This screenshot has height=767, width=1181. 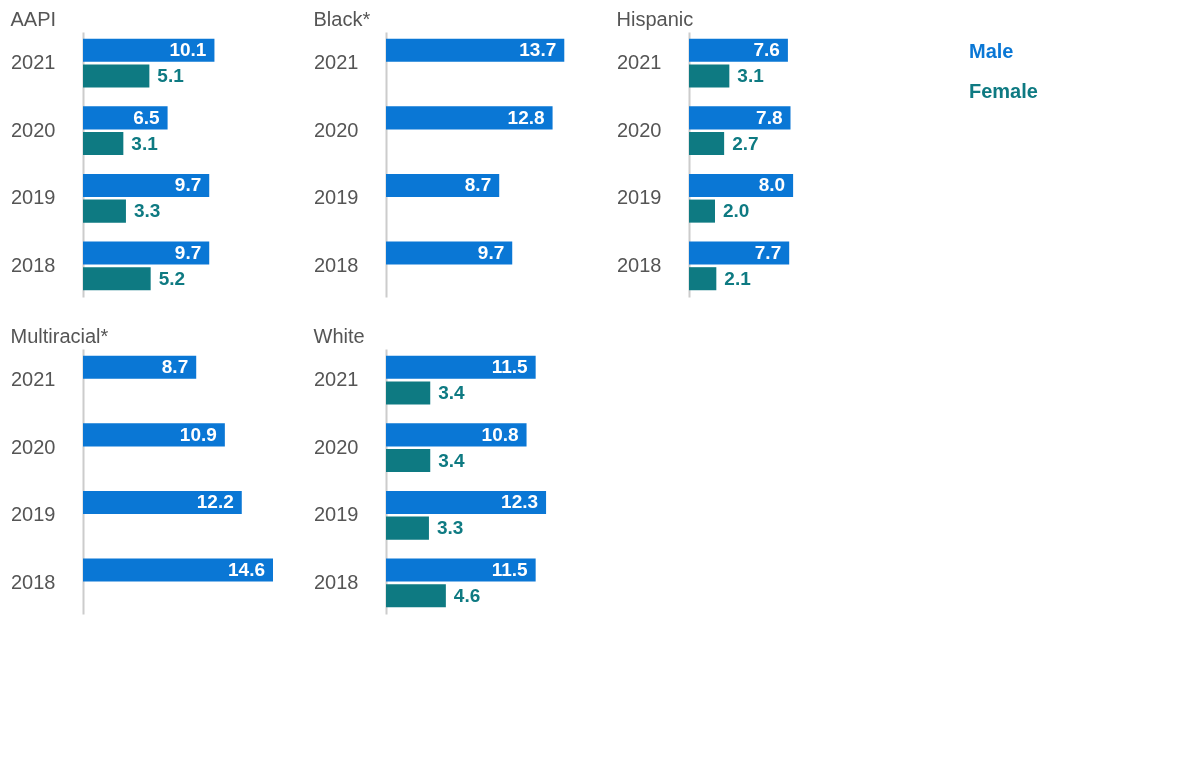 I want to click on data-label: 8.0, so click(x=772, y=185).